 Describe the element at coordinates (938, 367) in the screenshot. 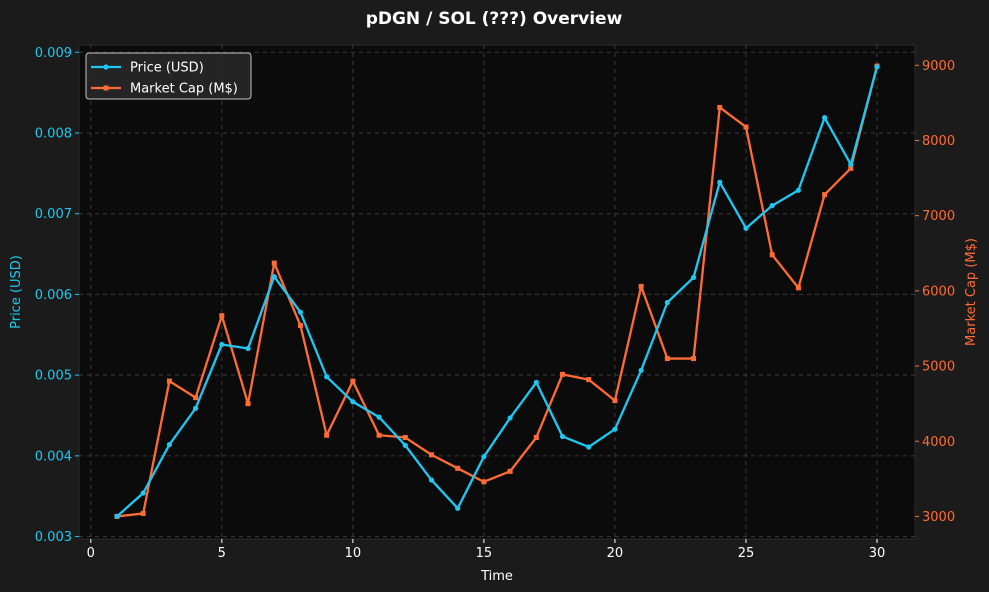

I see `y-right-tick-label: 5000` at that location.